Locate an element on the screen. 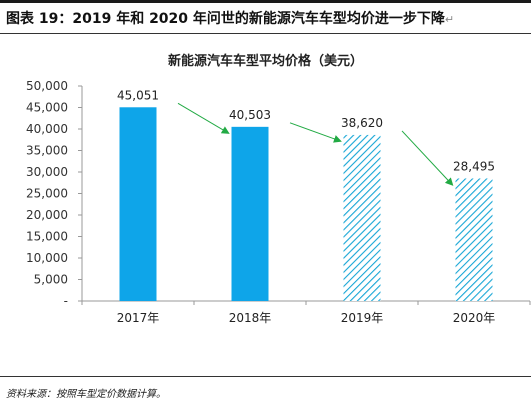  y-tick-label: - is located at coordinates (66, 301).